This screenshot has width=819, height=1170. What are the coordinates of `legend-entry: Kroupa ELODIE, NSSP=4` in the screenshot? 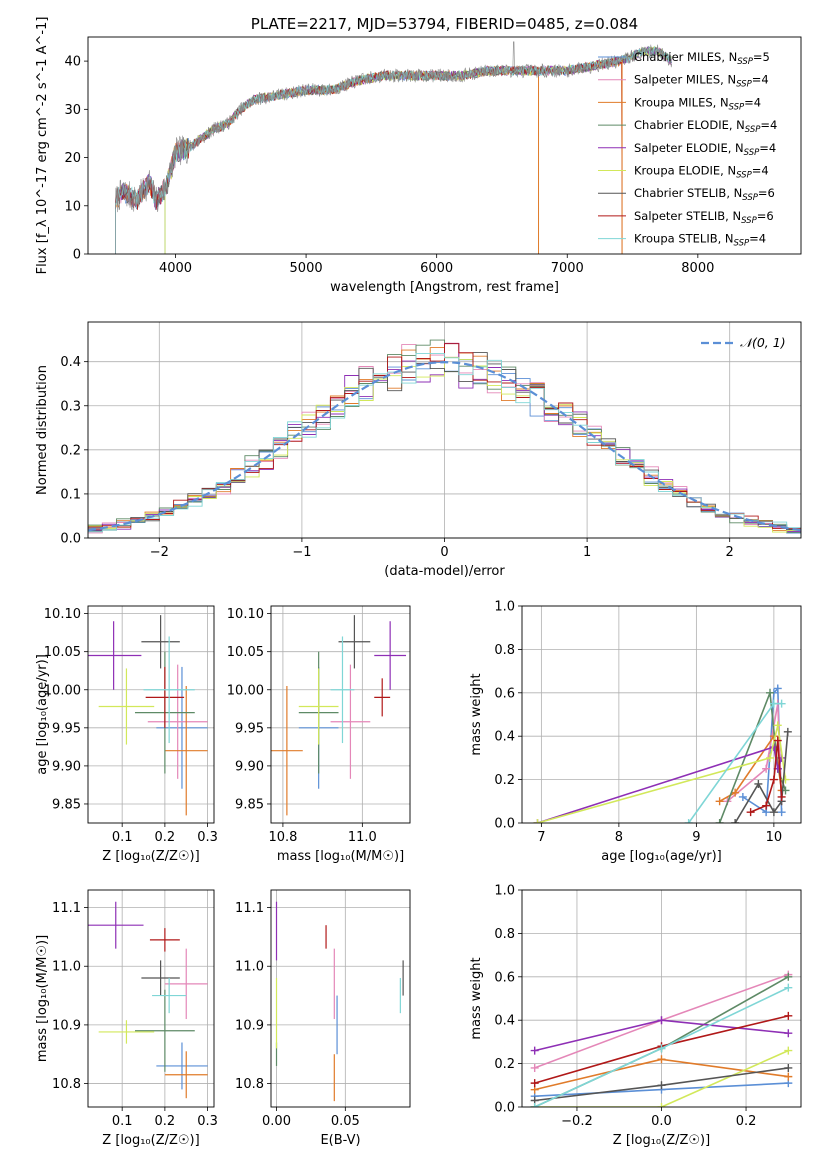 It's located at (701, 172).